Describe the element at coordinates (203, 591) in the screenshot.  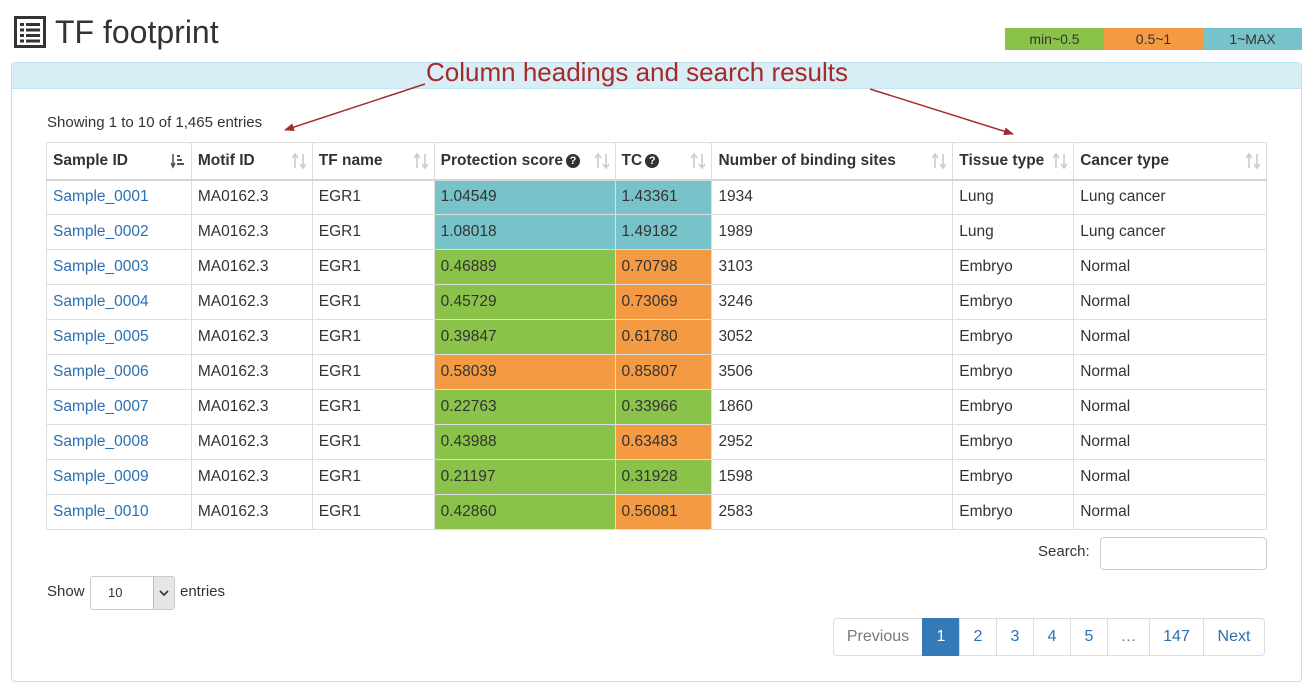
I see `entries-label: entries` at that location.